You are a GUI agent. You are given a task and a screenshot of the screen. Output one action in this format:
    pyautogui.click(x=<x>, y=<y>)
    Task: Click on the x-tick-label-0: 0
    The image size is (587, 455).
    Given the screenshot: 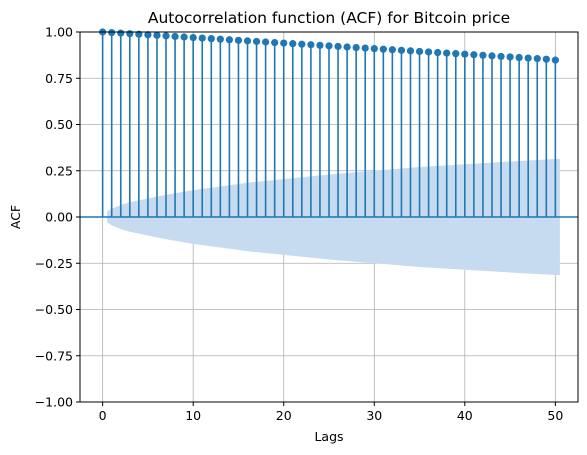 What is the action you would take?
    pyautogui.click(x=103, y=415)
    